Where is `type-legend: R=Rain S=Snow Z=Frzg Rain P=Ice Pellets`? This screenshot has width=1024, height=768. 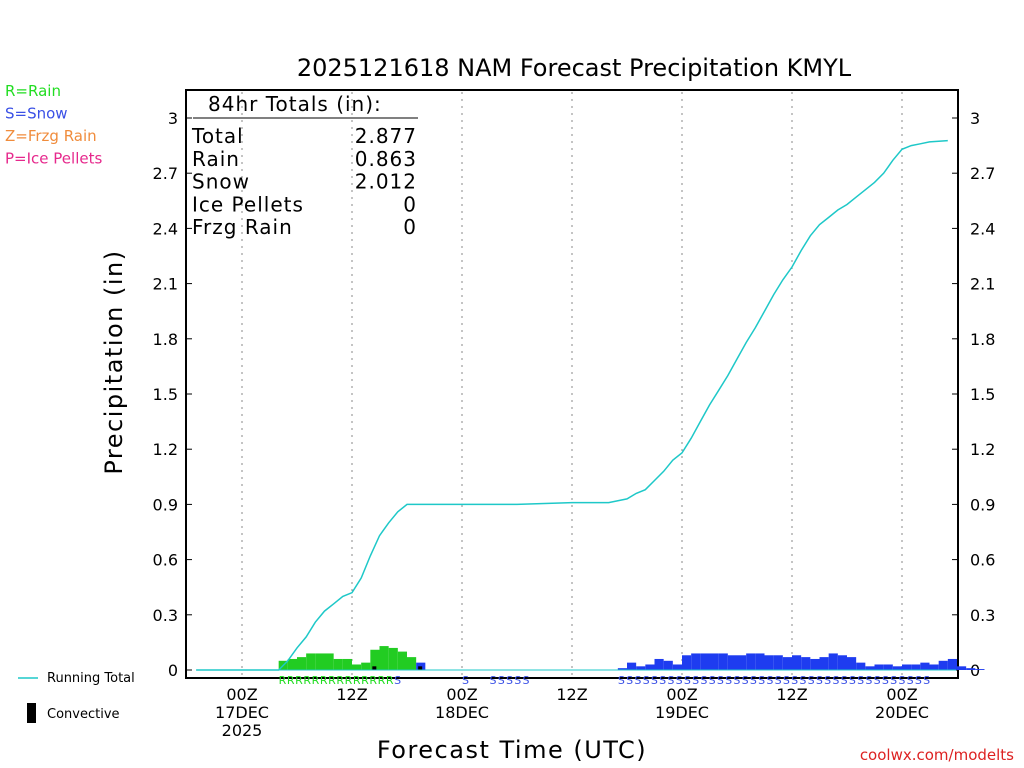
type-legend: R=Rain S=Snow Z=Frzg Rain P=Ice Pellets is located at coordinates (53, 125).